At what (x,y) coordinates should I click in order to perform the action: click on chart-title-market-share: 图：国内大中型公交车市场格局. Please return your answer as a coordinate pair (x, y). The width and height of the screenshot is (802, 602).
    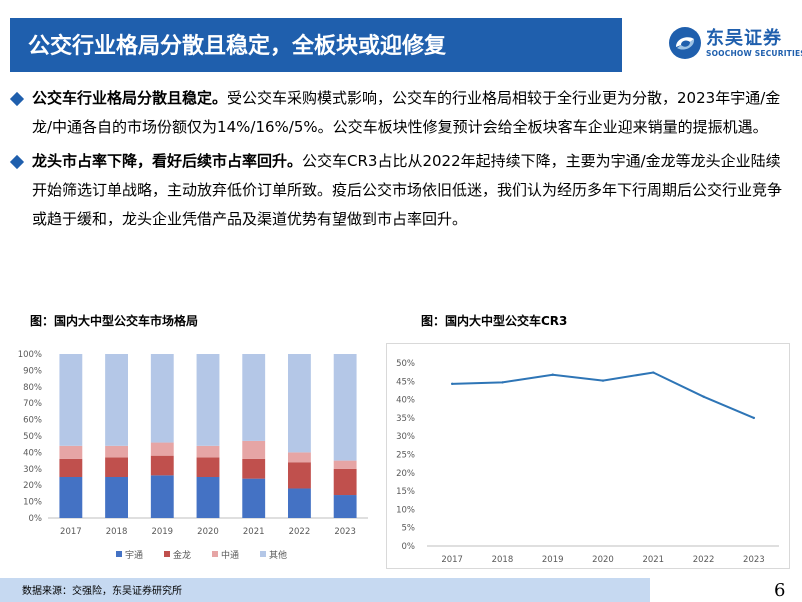
    Looking at the image, I should click on (114, 321).